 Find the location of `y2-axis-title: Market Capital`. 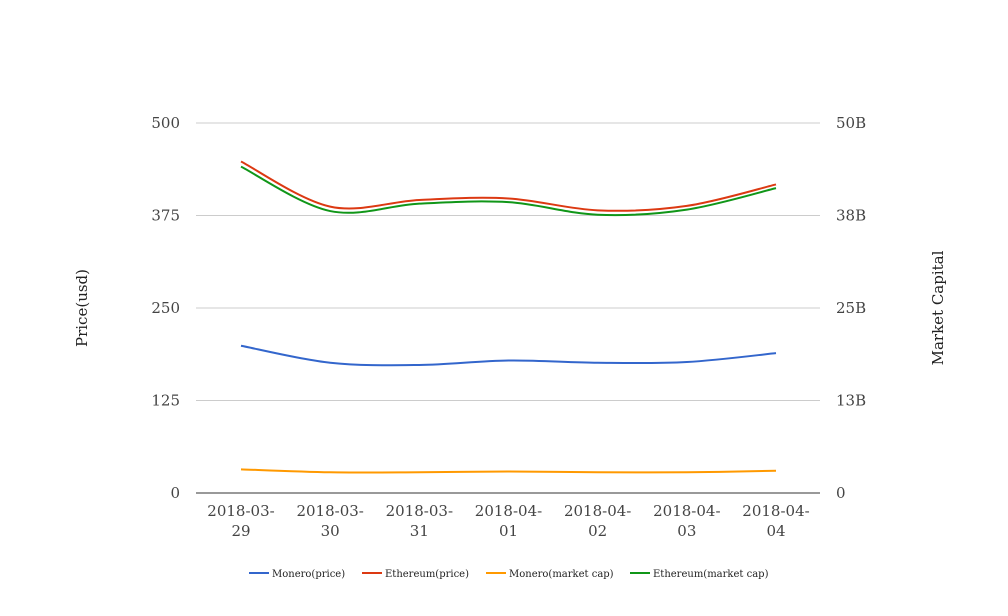

y2-axis-title: Market Capital is located at coordinates (938, 307).